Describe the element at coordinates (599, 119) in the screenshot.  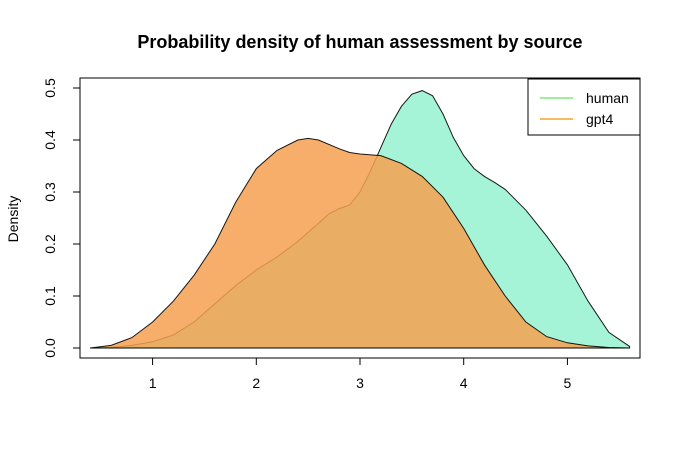
I see `legend-label-gpt4: gpt4` at that location.